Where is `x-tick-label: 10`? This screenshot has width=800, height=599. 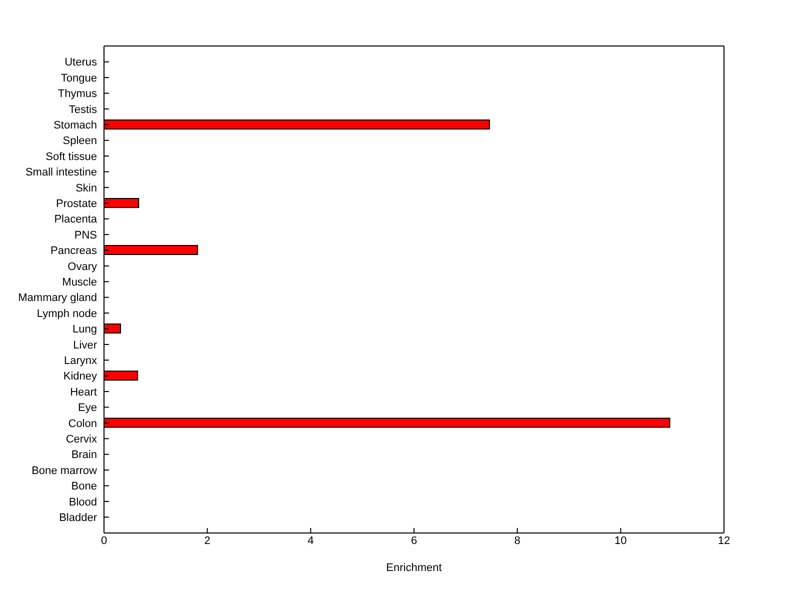 x-tick-label: 10 is located at coordinates (620, 540).